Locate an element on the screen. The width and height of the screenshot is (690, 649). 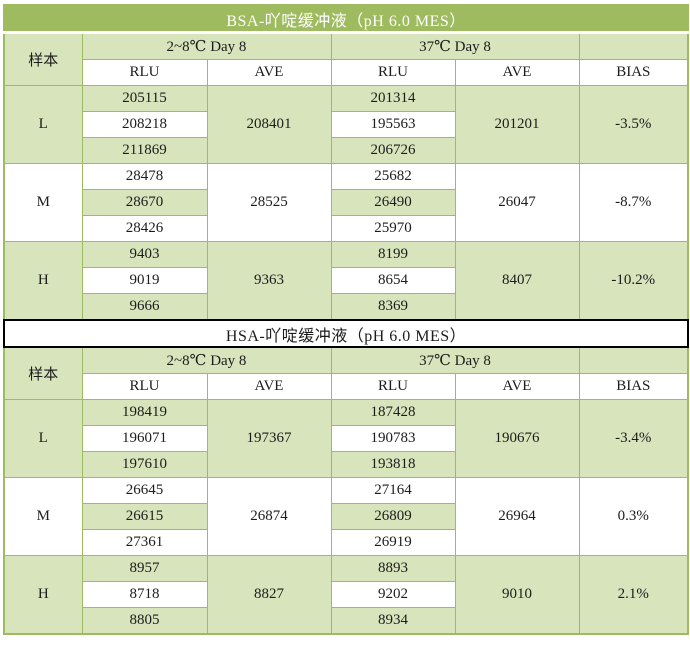
table-row: 9019 8654 is located at coordinates (346, 280).